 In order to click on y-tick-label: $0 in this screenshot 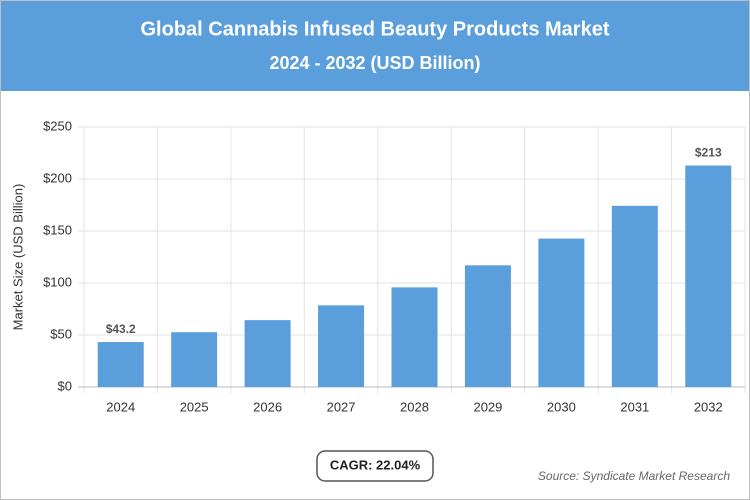, I will do `click(65, 385)`.